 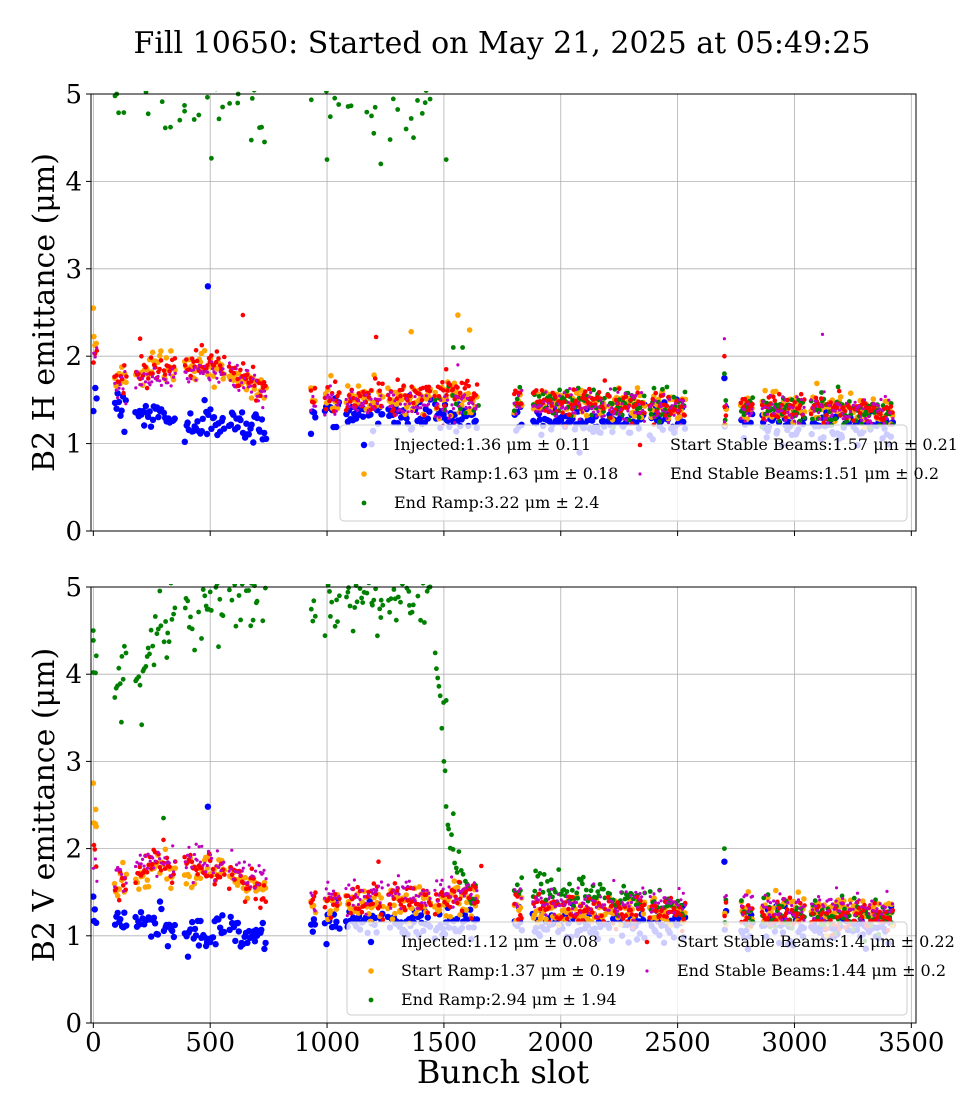 I want to click on point-end_stable-outlier, so click(x=196, y=844).